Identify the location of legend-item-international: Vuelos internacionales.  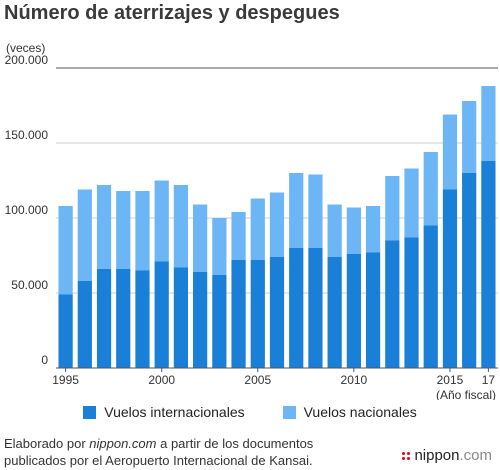
(164, 412).